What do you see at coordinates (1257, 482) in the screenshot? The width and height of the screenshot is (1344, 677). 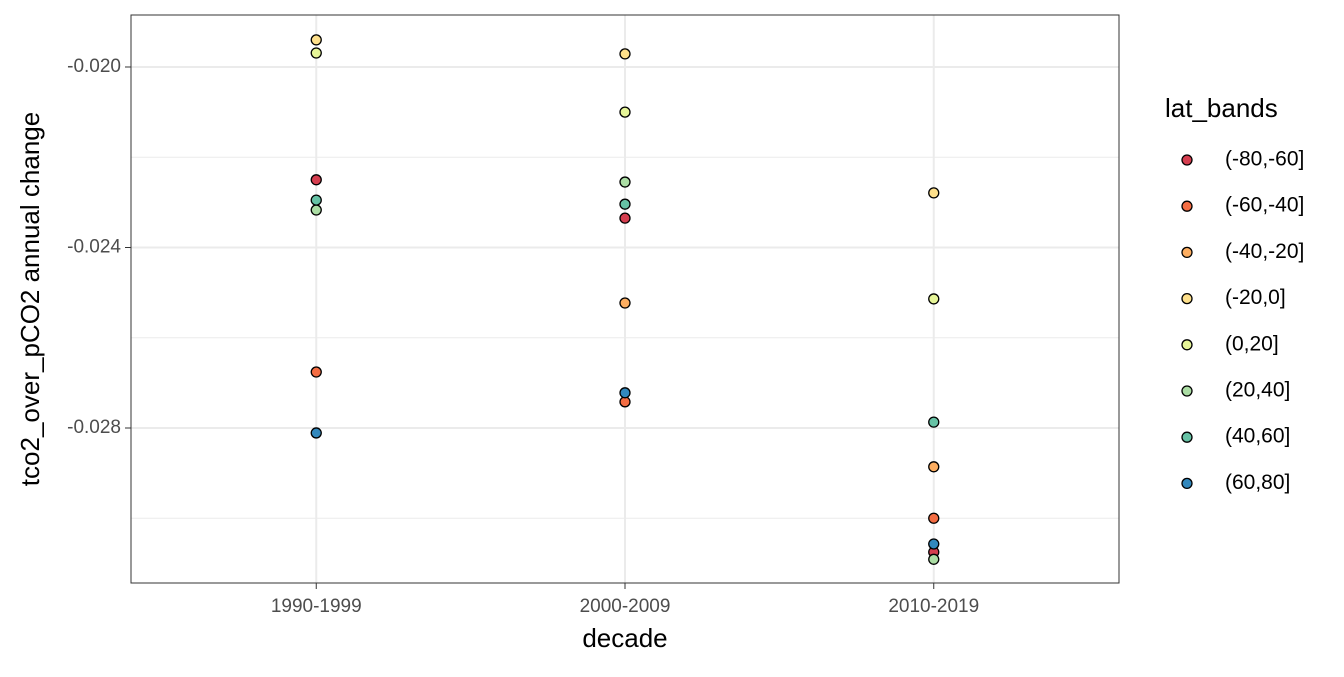 I see `legend-label: (60,80]` at bounding box center [1257, 482].